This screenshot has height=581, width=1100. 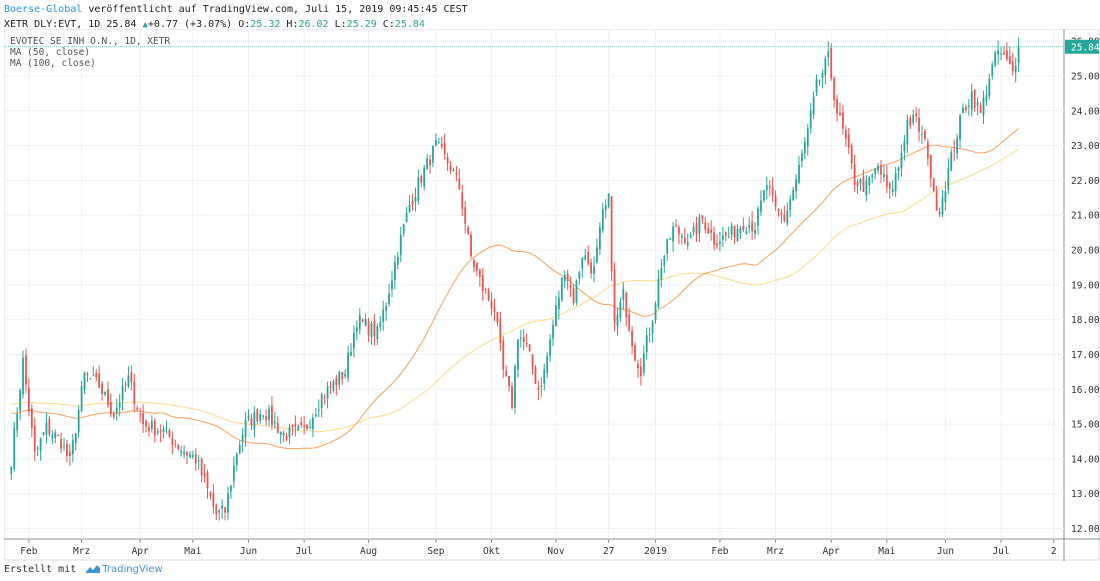 What do you see at coordinates (1054, 551) in the screenshot?
I see `x-tick-label: 2` at bounding box center [1054, 551].